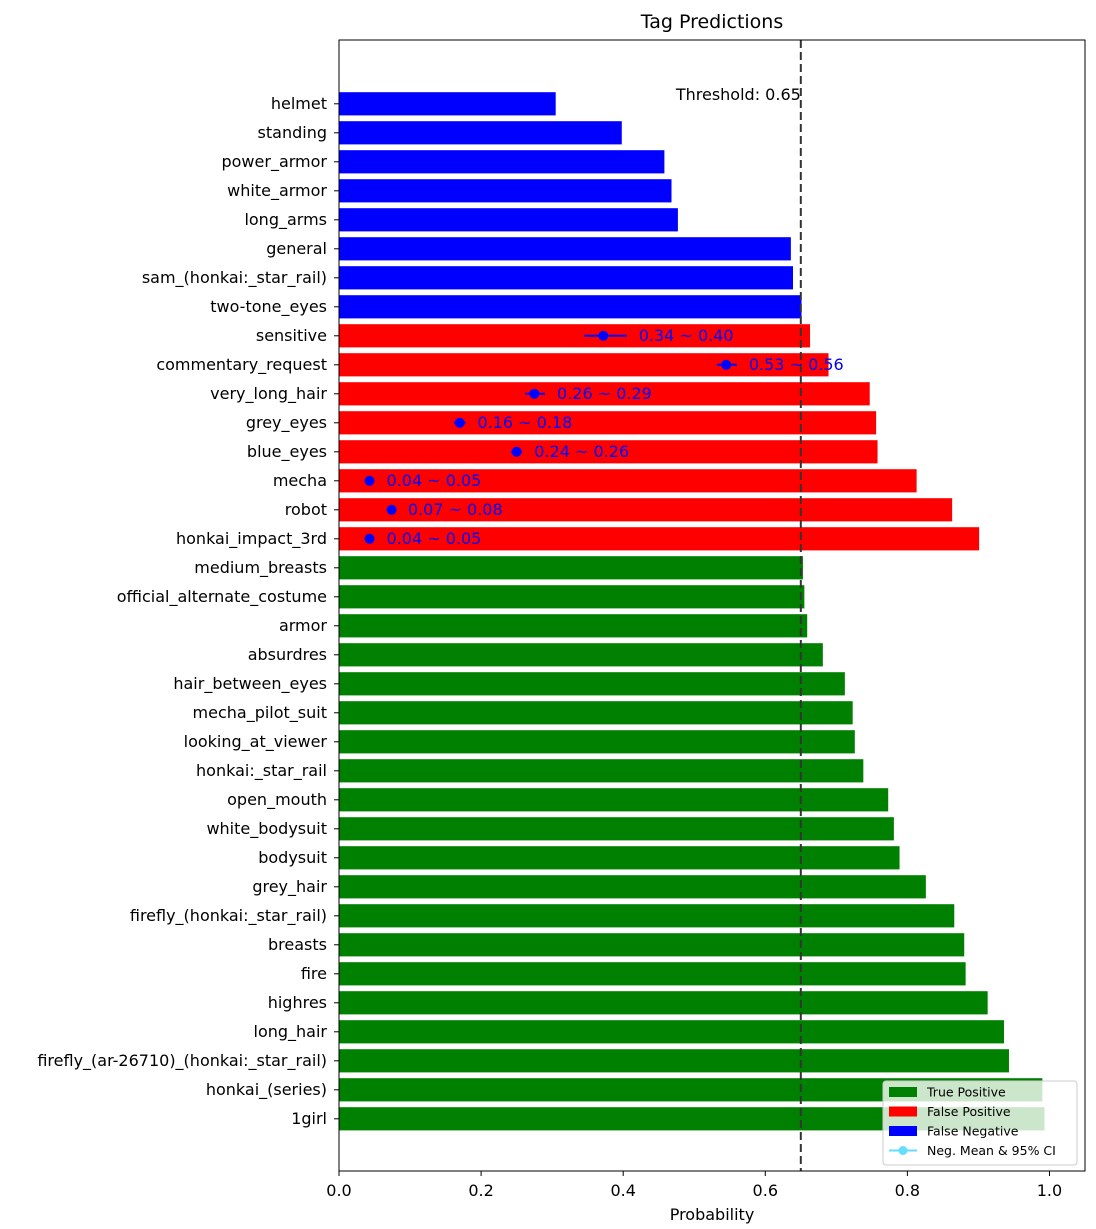 The width and height of the screenshot is (1096, 1229). What do you see at coordinates (241, 365) in the screenshot?
I see `y-tick-label: commentary_request` at bounding box center [241, 365].